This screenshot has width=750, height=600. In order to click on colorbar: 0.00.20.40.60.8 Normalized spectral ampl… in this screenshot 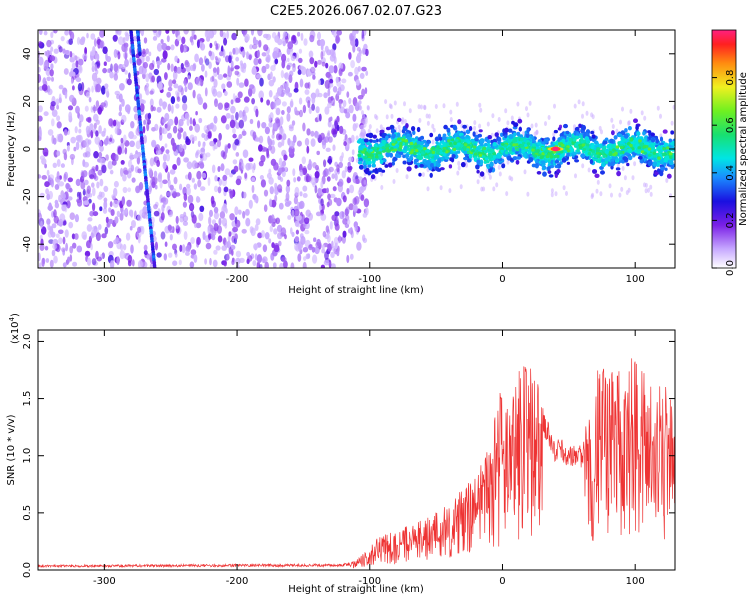, I will do `click(730, 152)`.